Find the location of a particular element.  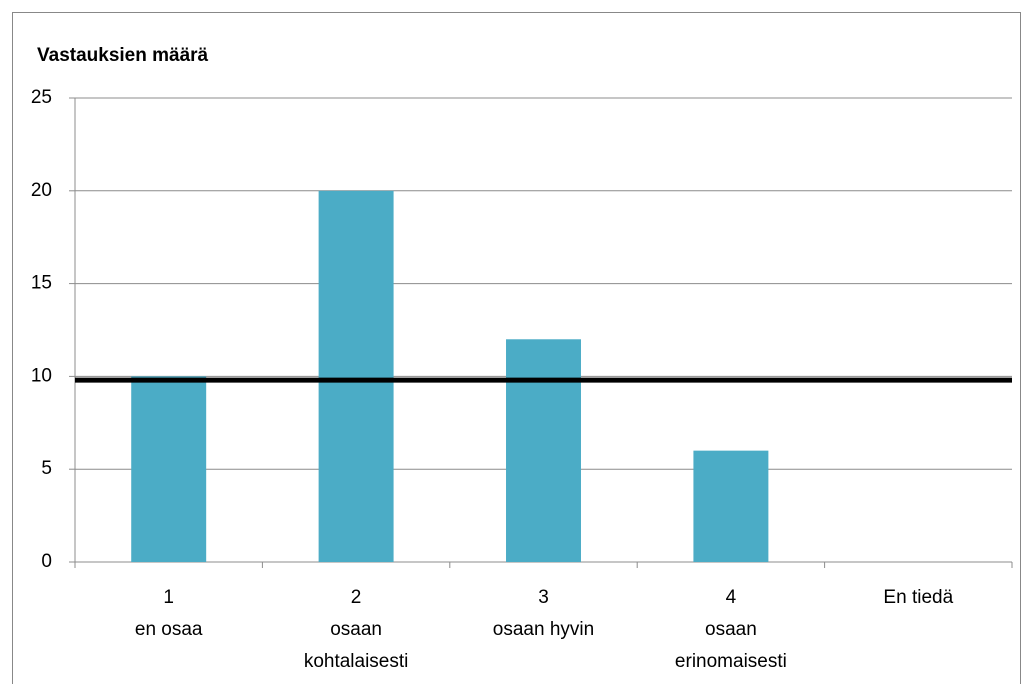

y-tick-label: 0 is located at coordinates (46, 561).